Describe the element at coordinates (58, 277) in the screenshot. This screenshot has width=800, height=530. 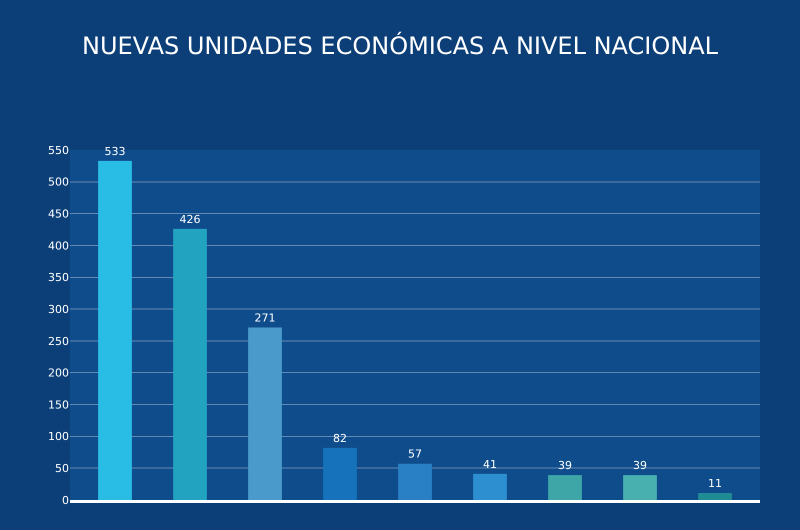
I see `y-tick-label: 350` at that location.